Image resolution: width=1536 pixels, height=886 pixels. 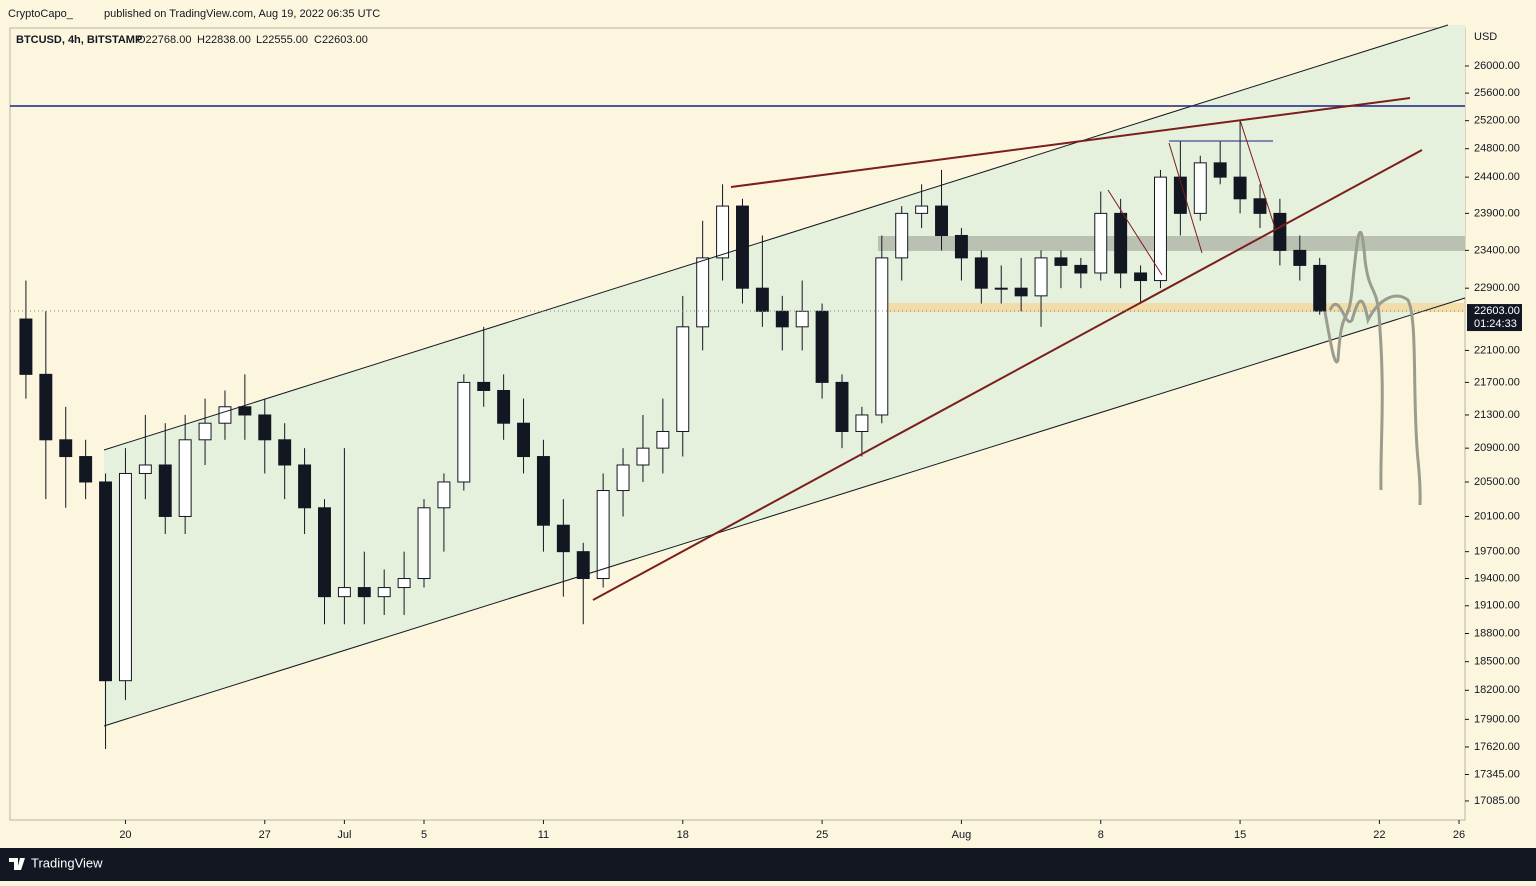 I want to click on resistance-zone, so click(x=1171, y=243).